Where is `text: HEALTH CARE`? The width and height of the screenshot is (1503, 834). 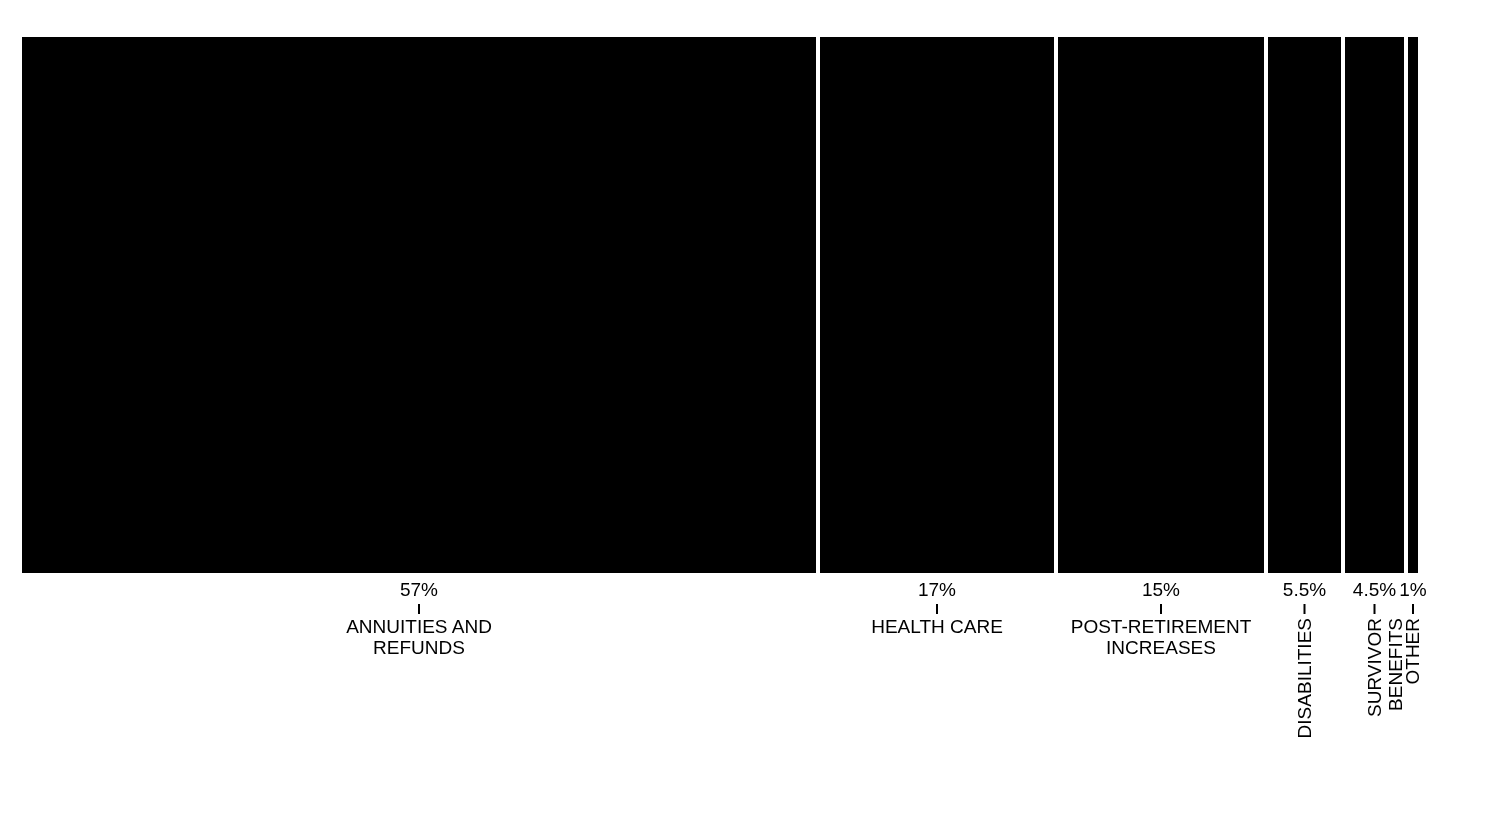
text: HEALTH CARE is located at coordinates (937, 626).